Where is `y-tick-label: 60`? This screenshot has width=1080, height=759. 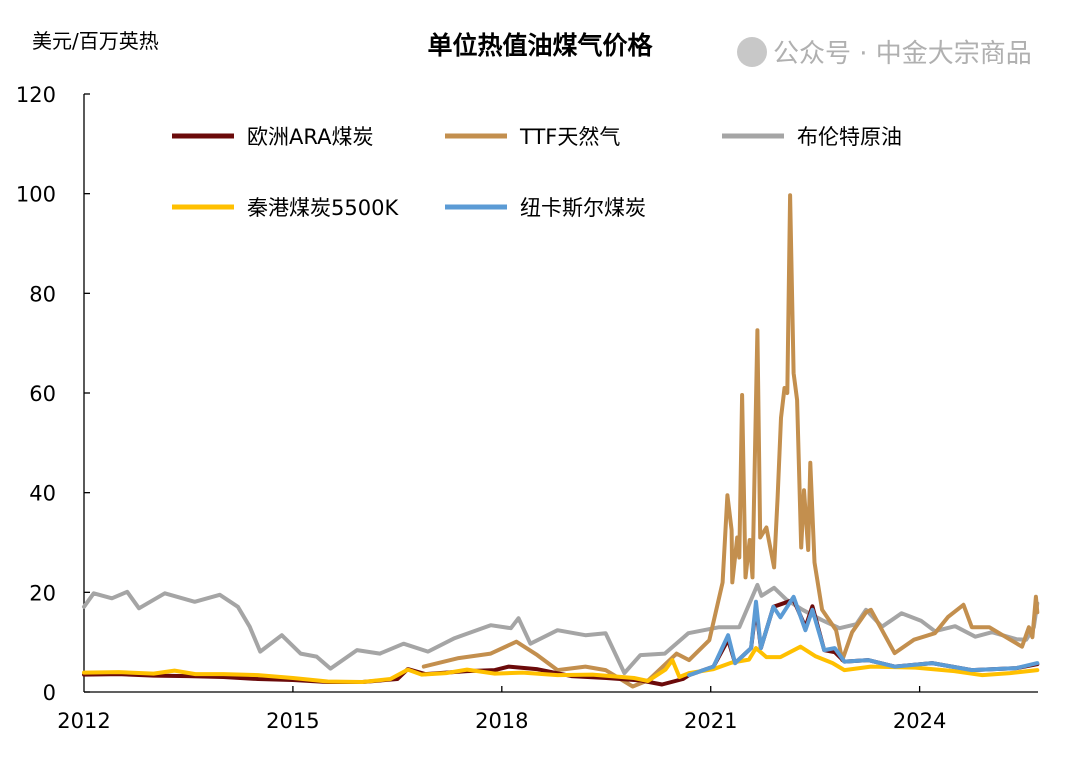 y-tick-label: 60 is located at coordinates (42, 394).